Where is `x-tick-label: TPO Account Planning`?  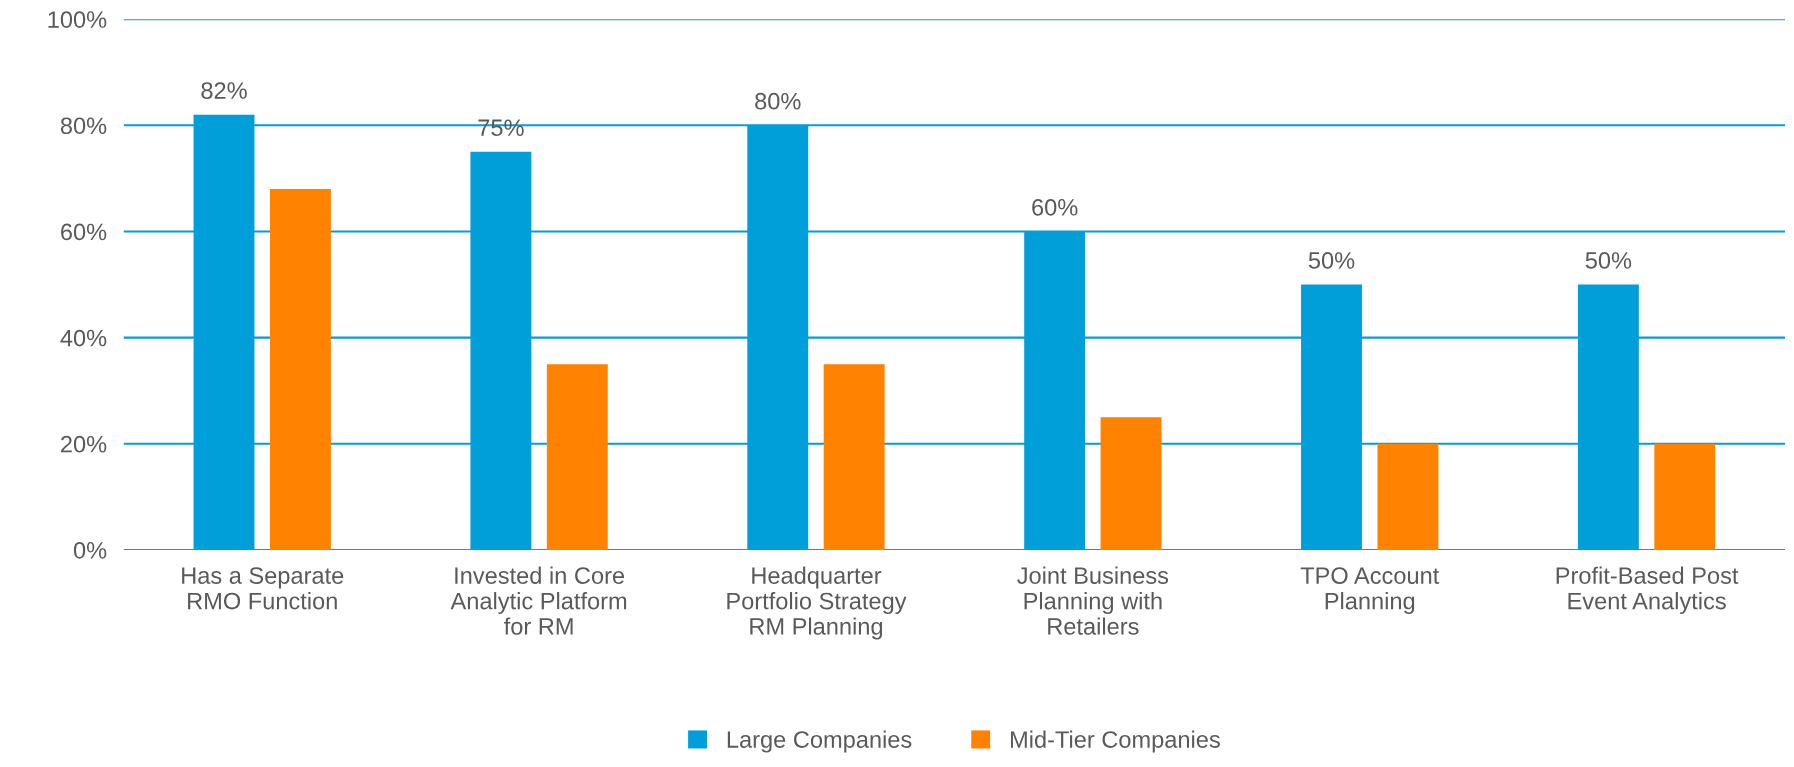
x-tick-label: TPO Account Planning is located at coordinates (1370, 591).